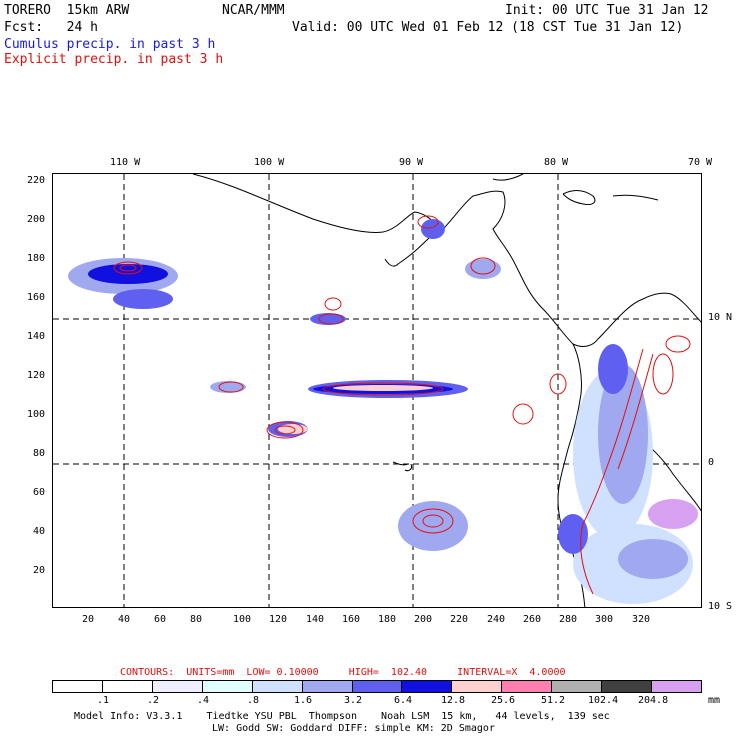 This screenshot has width=740, height=740. I want to click on x-tick-label: 100, so click(242, 619).